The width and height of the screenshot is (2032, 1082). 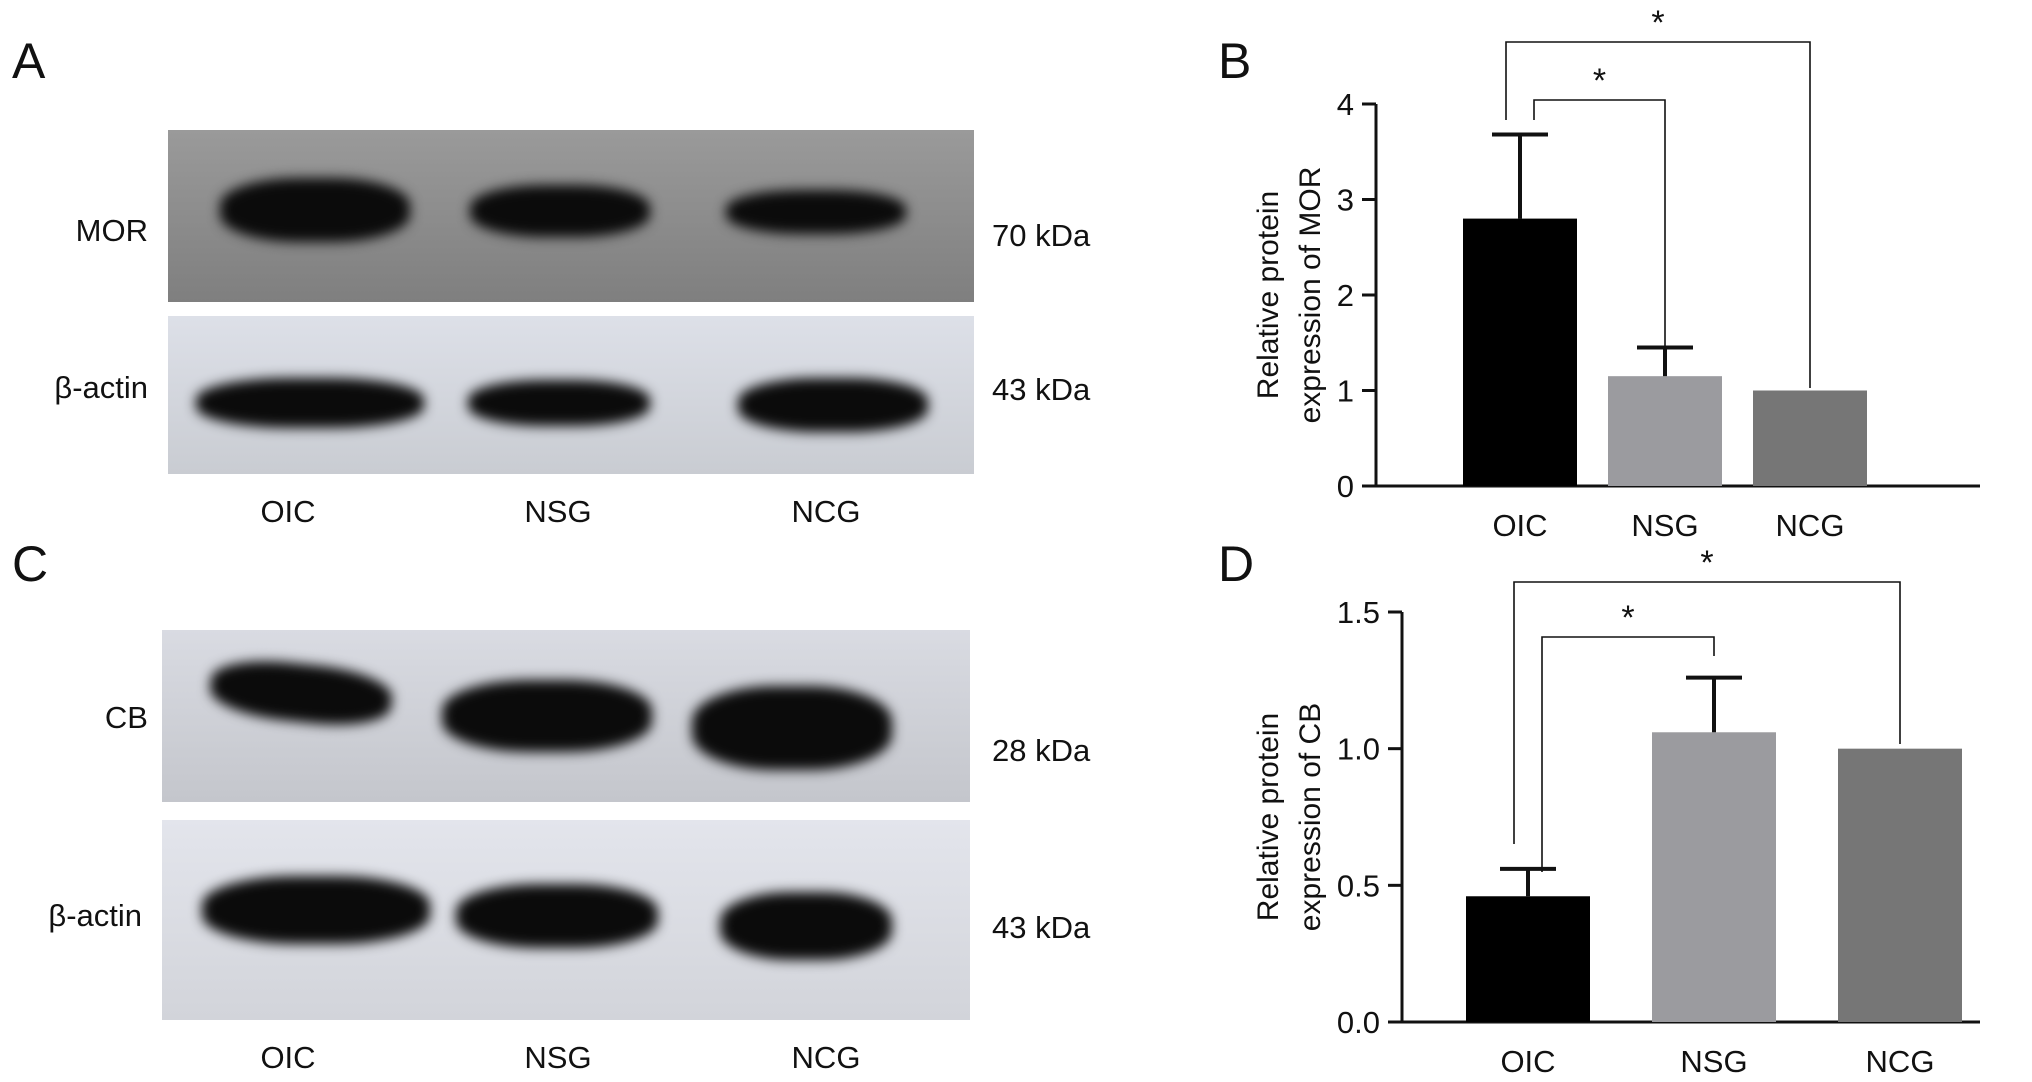 What do you see at coordinates (1358, 1022) in the screenshot?
I see `chart-d-ytick-label: 0.0` at bounding box center [1358, 1022].